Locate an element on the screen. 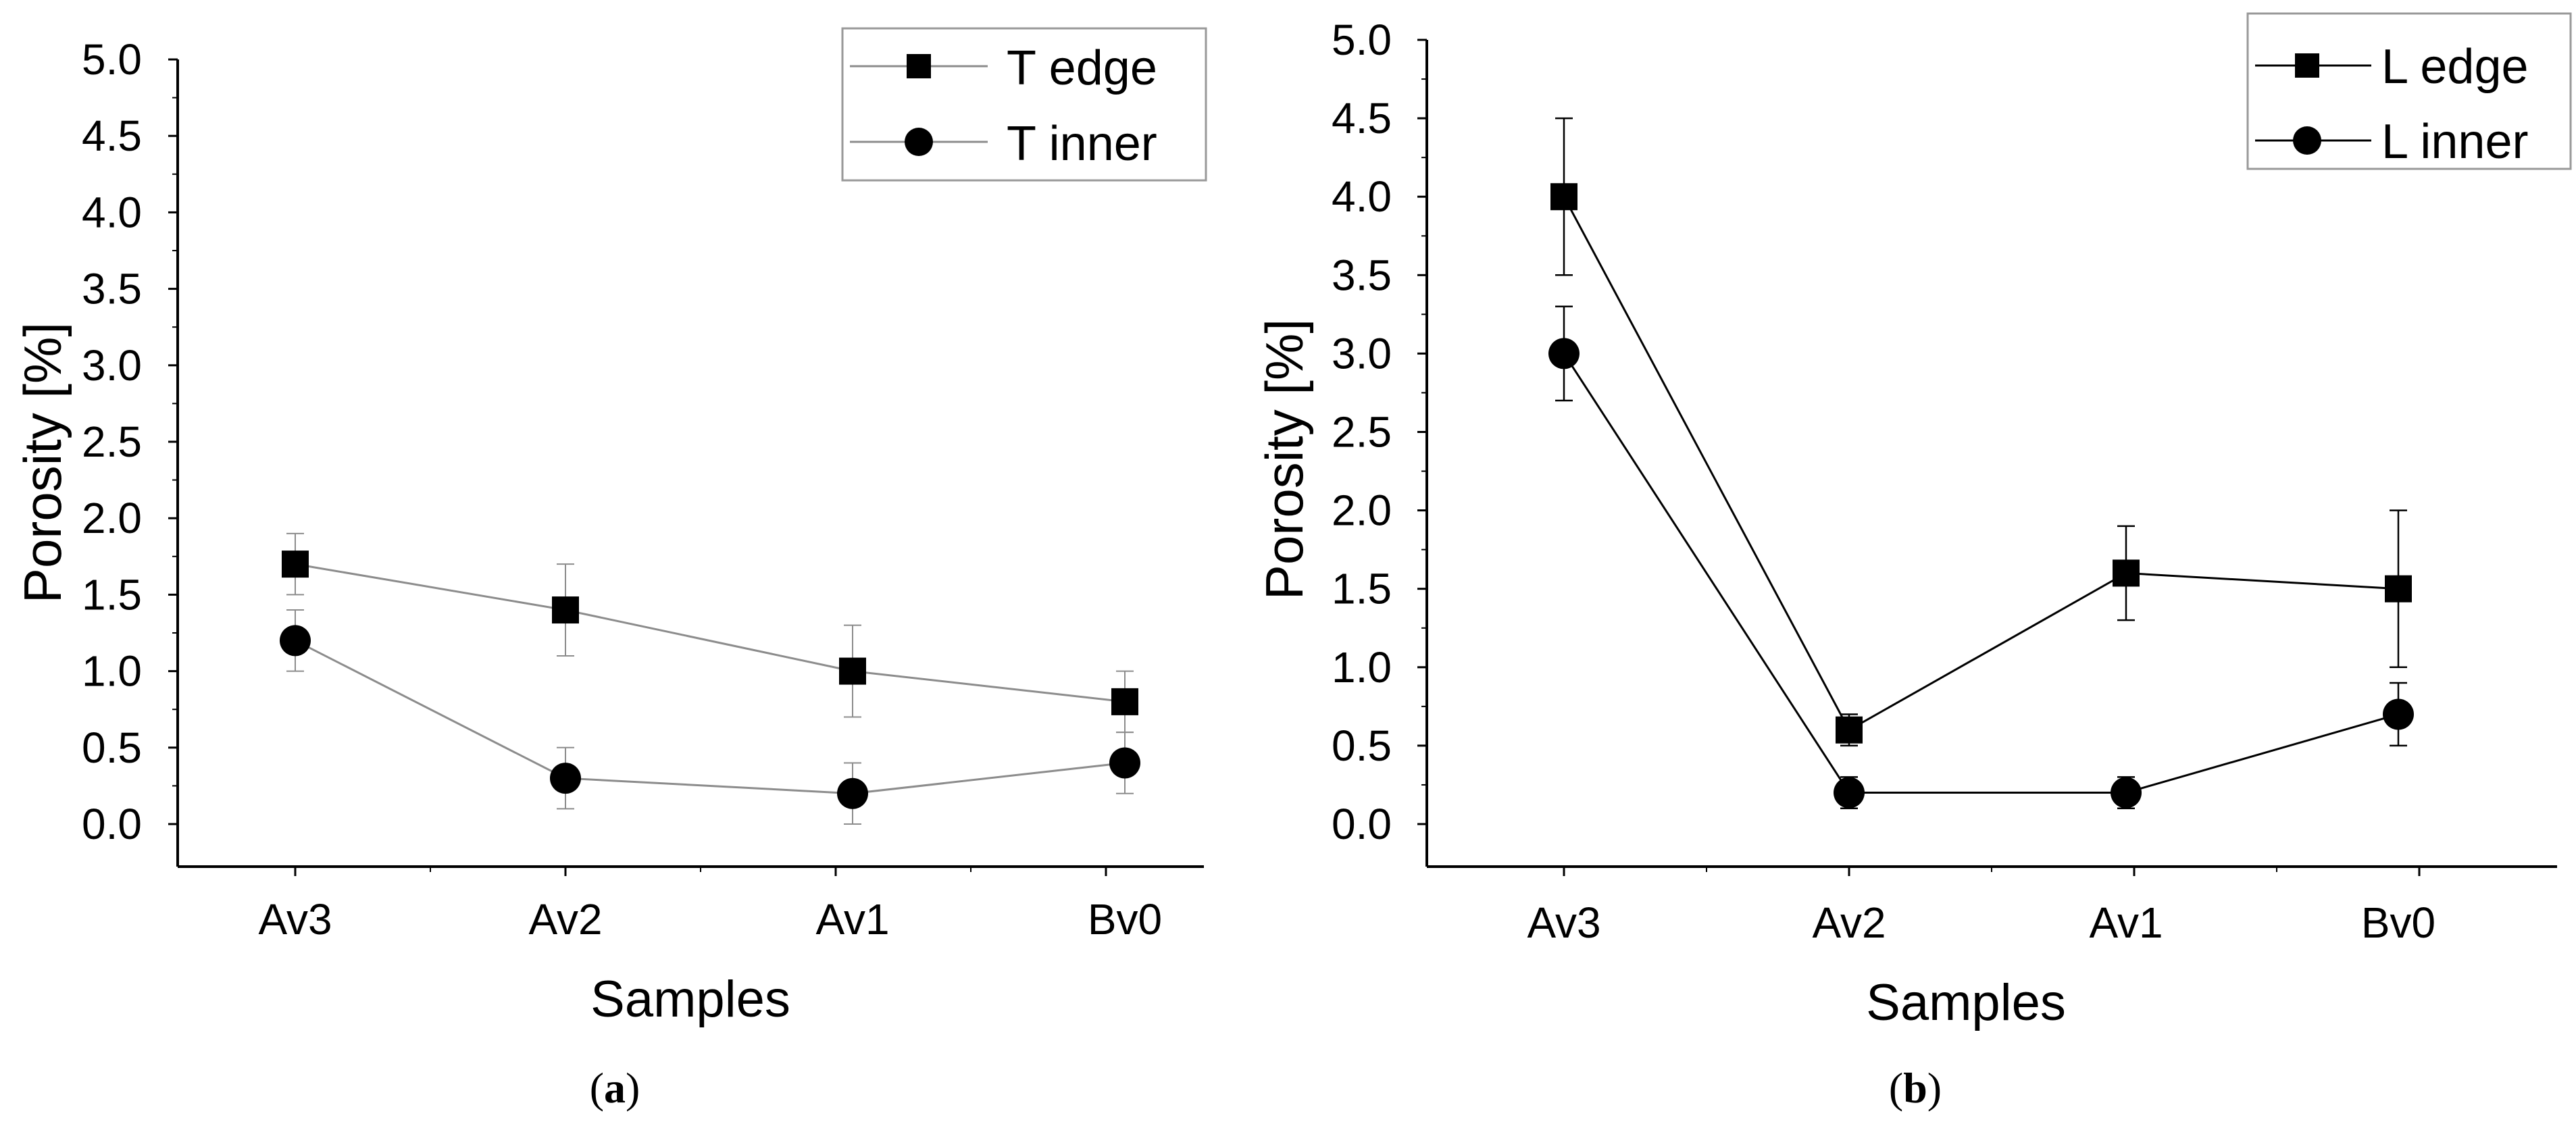  legend-box is located at coordinates (1024, 104).